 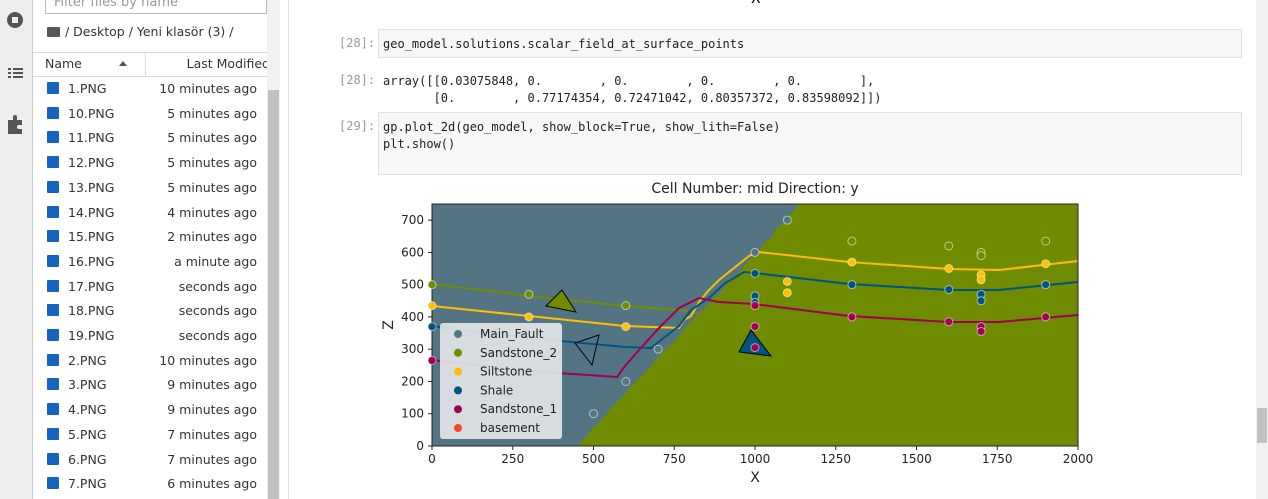 I want to click on file-name: 11.PNG, so click(x=91, y=138).